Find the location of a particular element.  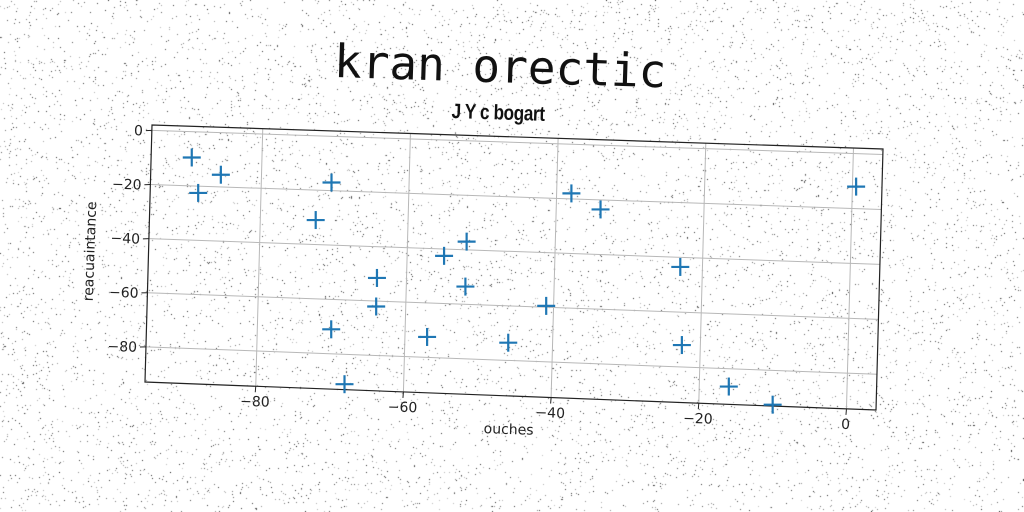

y-tick-label: 0 is located at coordinates (138, 131).